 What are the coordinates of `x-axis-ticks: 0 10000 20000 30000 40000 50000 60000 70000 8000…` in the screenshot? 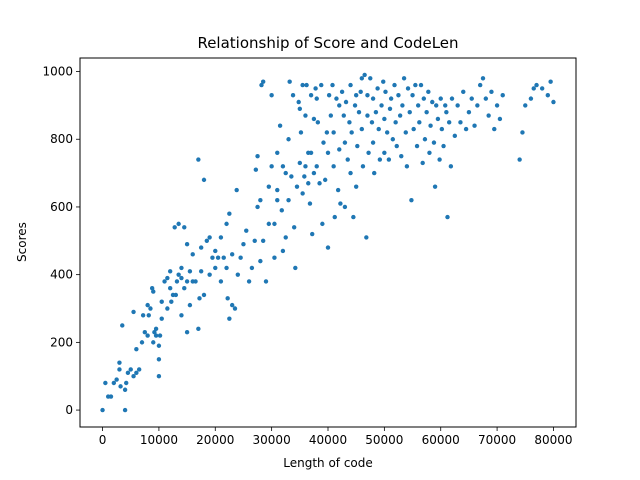 It's located at (336, 437).